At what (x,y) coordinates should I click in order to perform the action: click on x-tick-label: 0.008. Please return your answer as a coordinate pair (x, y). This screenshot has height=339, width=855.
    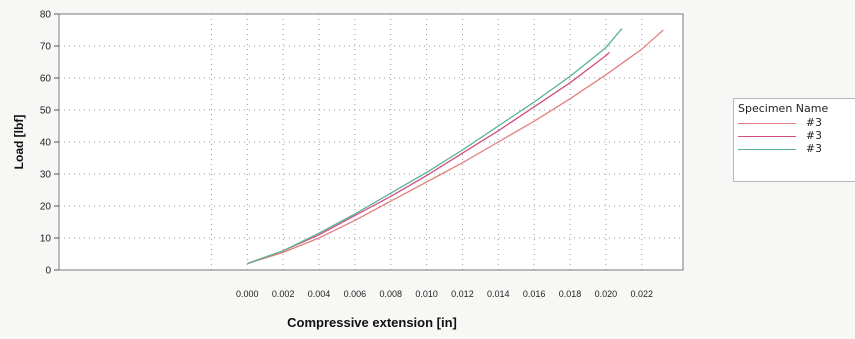
    Looking at the image, I should click on (390, 294).